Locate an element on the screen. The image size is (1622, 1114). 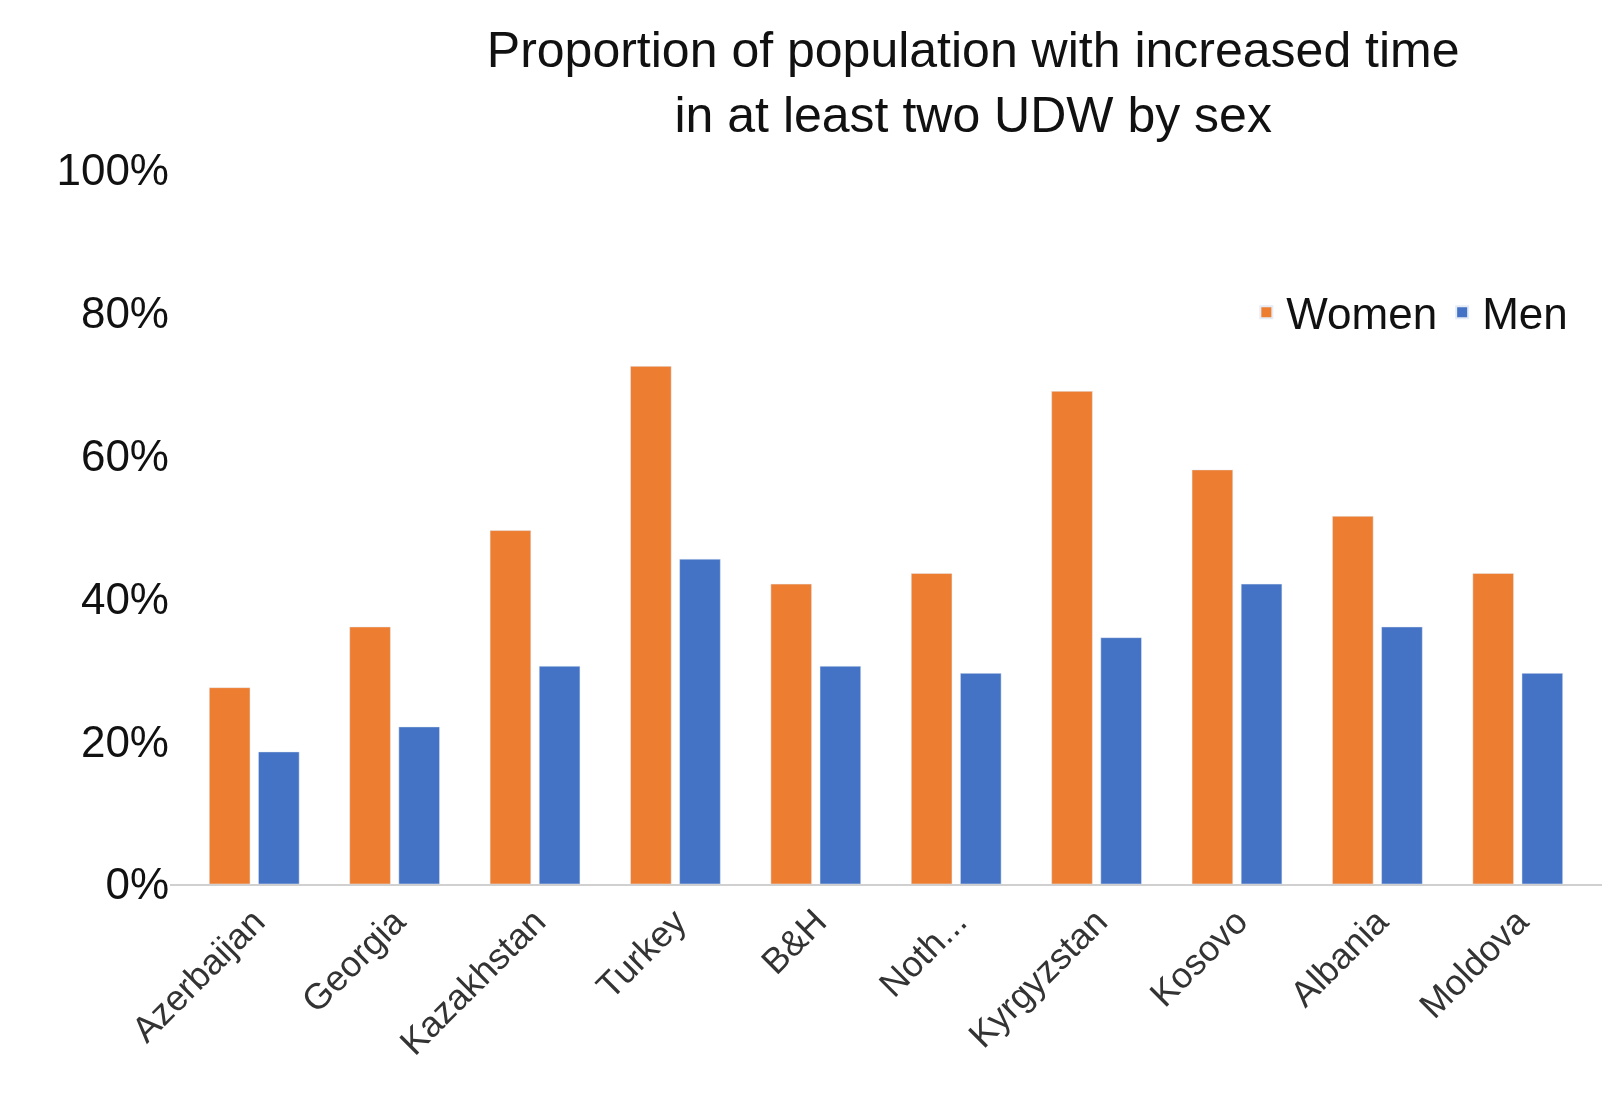
y-tick-label: 80% is located at coordinates (124, 313).